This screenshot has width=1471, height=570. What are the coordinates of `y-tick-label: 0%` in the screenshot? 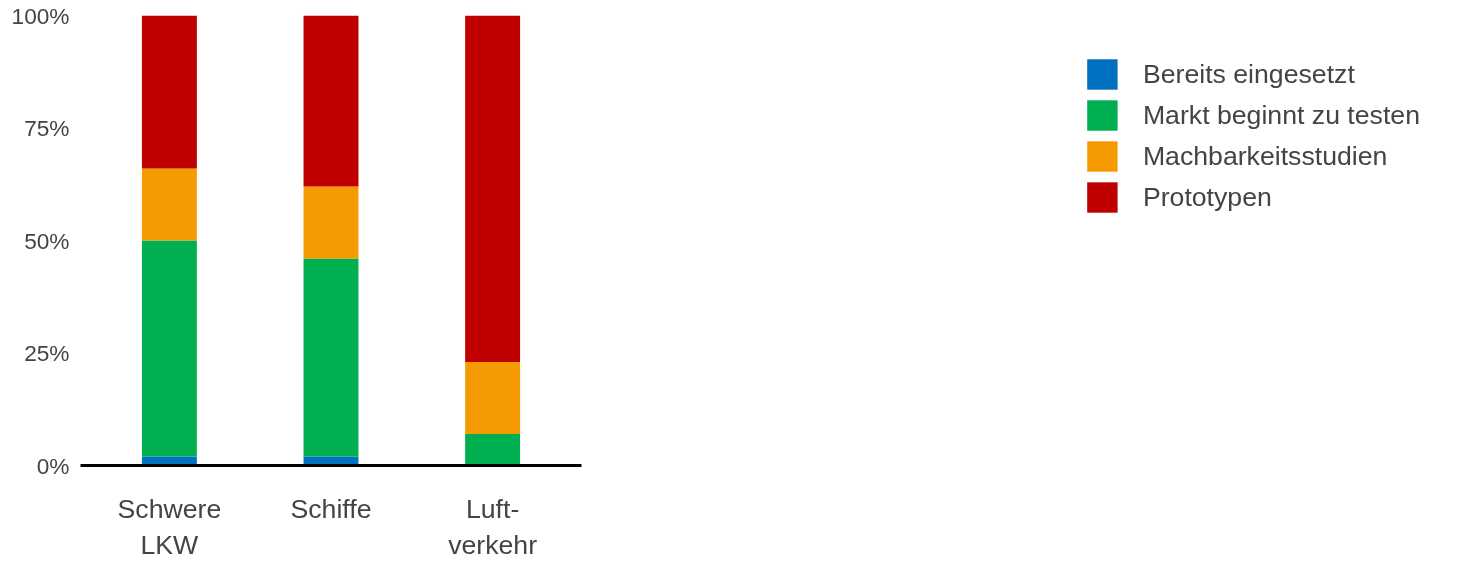 It's located at (53, 465).